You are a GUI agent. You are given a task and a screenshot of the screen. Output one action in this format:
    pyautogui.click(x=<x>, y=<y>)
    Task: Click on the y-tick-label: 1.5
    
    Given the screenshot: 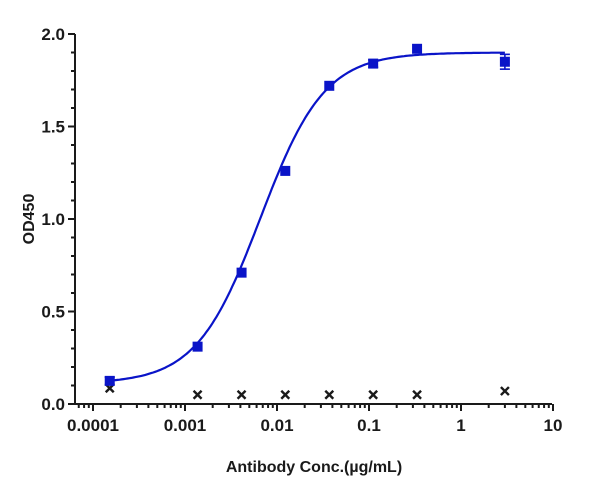 What is the action you would take?
    pyautogui.click(x=53, y=127)
    